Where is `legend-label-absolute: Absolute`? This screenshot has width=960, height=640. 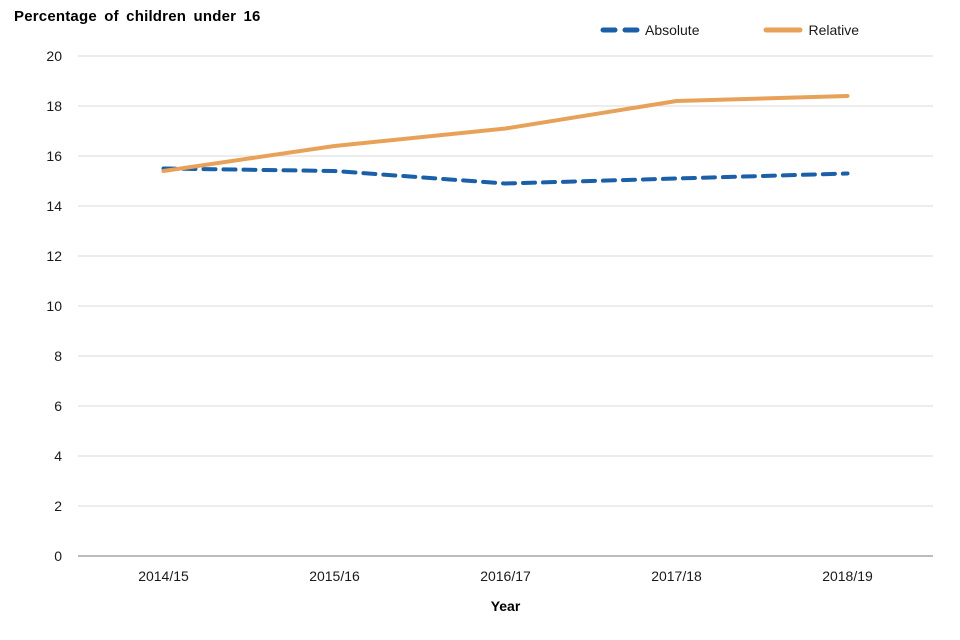 legend-label-absolute: Absolute is located at coordinates (672, 30).